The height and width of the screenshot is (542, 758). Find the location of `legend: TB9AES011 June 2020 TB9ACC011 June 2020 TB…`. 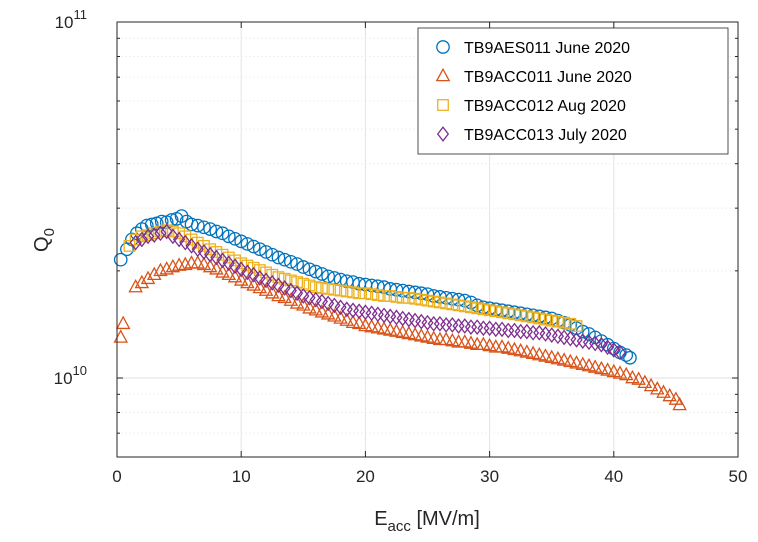

legend: TB9AES011 June 2020 TB9ACC011 June 2020 TB… is located at coordinates (573, 91).